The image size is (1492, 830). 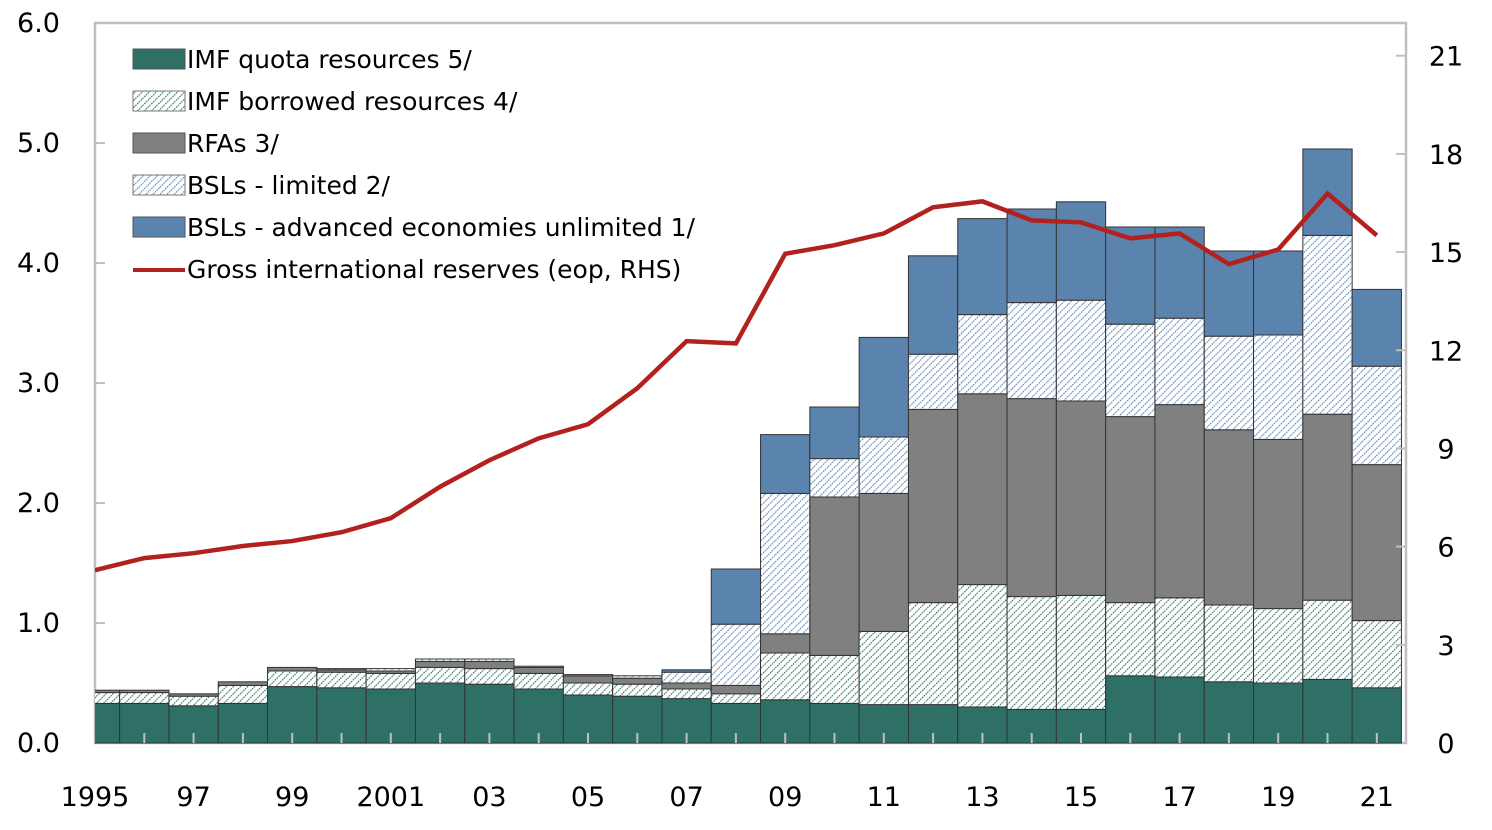 I want to click on x-tick-label: 2001, so click(x=390, y=797).